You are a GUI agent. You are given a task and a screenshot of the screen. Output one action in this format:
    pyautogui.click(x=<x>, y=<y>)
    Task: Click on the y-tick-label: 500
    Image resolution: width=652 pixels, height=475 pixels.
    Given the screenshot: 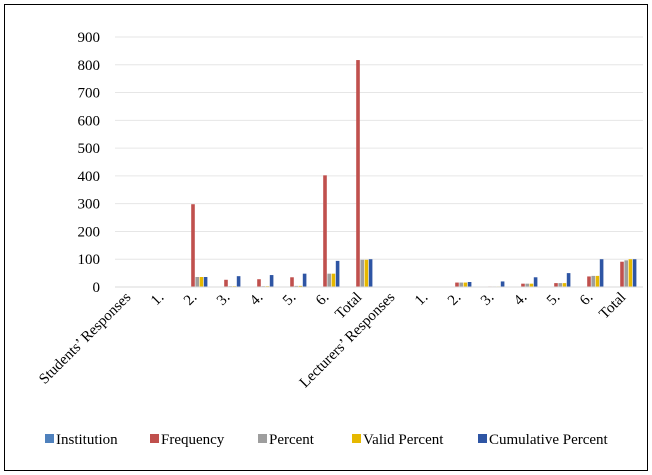 What is the action you would take?
    pyautogui.click(x=89, y=149)
    